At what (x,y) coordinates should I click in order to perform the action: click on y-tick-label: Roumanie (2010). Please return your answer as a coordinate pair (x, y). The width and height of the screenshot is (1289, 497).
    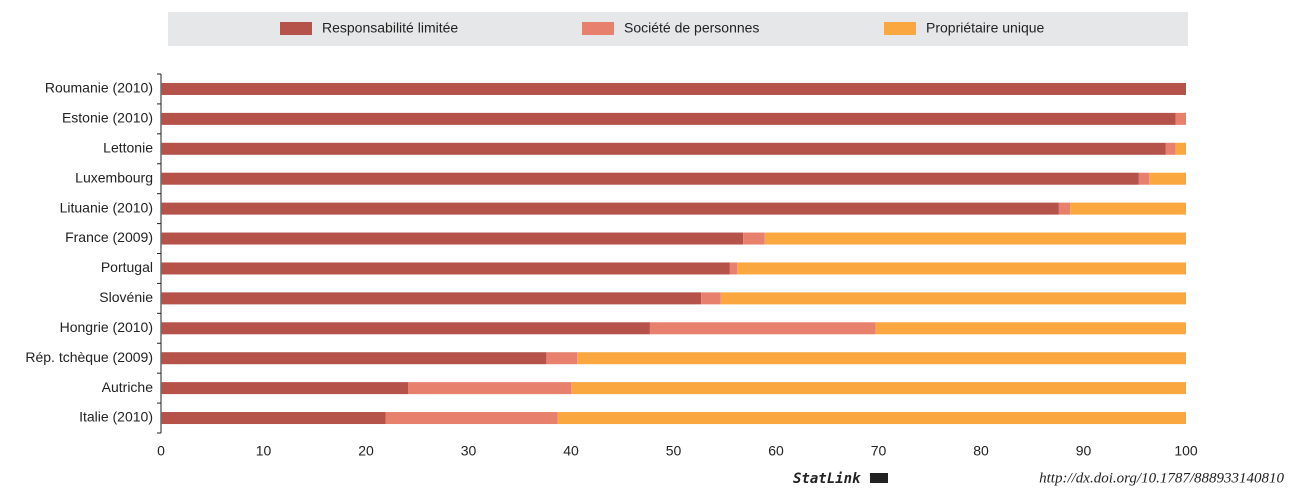
    Looking at the image, I should click on (99, 88).